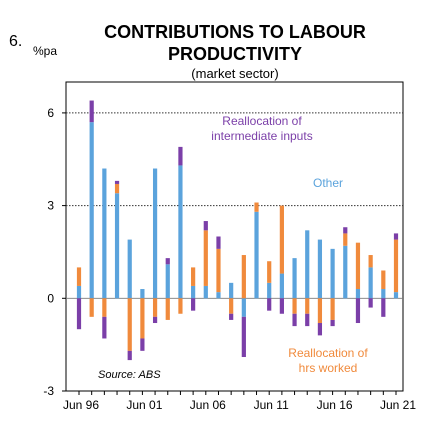  Describe the element at coordinates (208, 405) in the screenshot. I see `x-tick-label: Jun 06` at that location.